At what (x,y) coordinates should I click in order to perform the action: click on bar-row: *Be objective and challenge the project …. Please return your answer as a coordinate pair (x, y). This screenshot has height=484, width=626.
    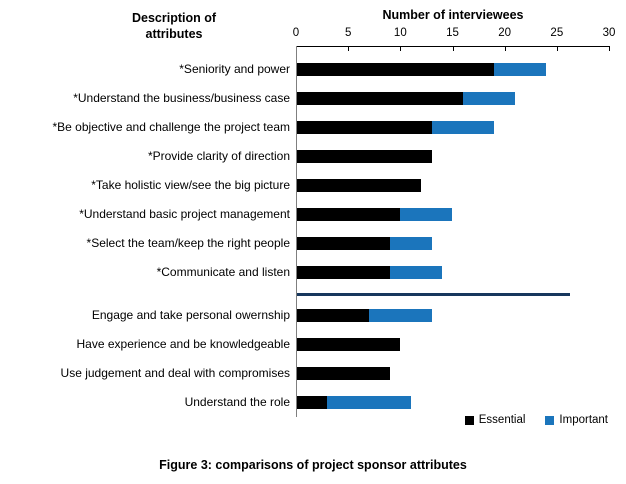
    Looking at the image, I should click on (313, 127).